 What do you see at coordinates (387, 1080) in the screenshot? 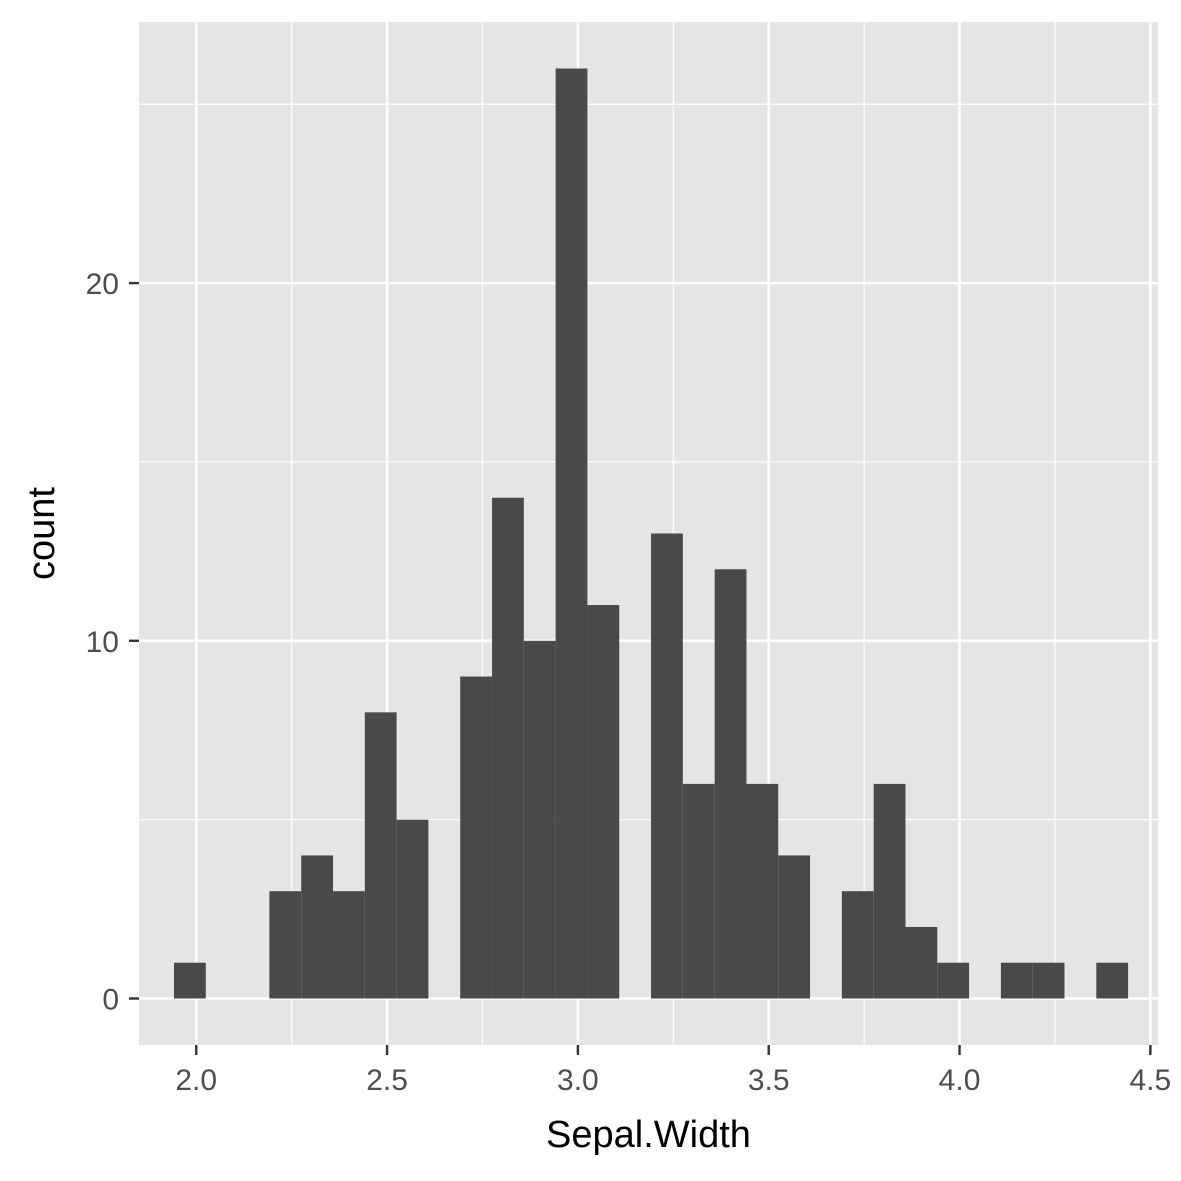
I see `x-tick-label: 2.5` at bounding box center [387, 1080].